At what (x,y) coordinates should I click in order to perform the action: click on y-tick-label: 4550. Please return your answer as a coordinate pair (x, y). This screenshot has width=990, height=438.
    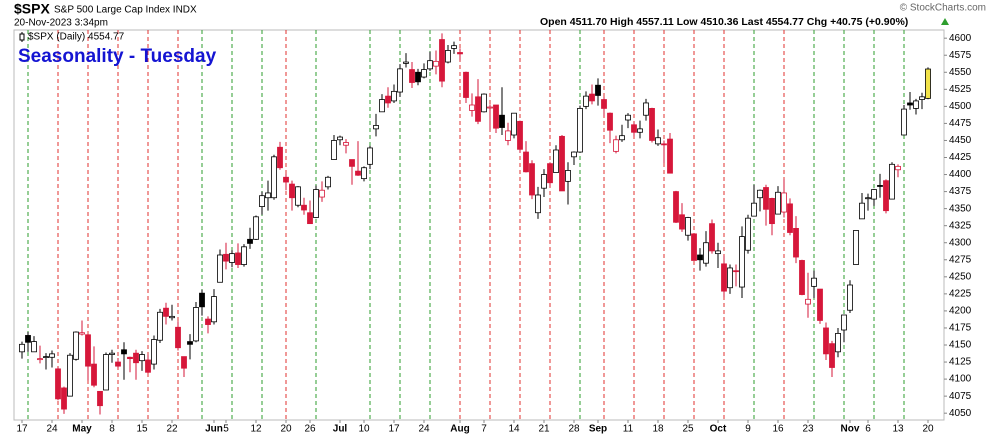
    Looking at the image, I should click on (960, 72).